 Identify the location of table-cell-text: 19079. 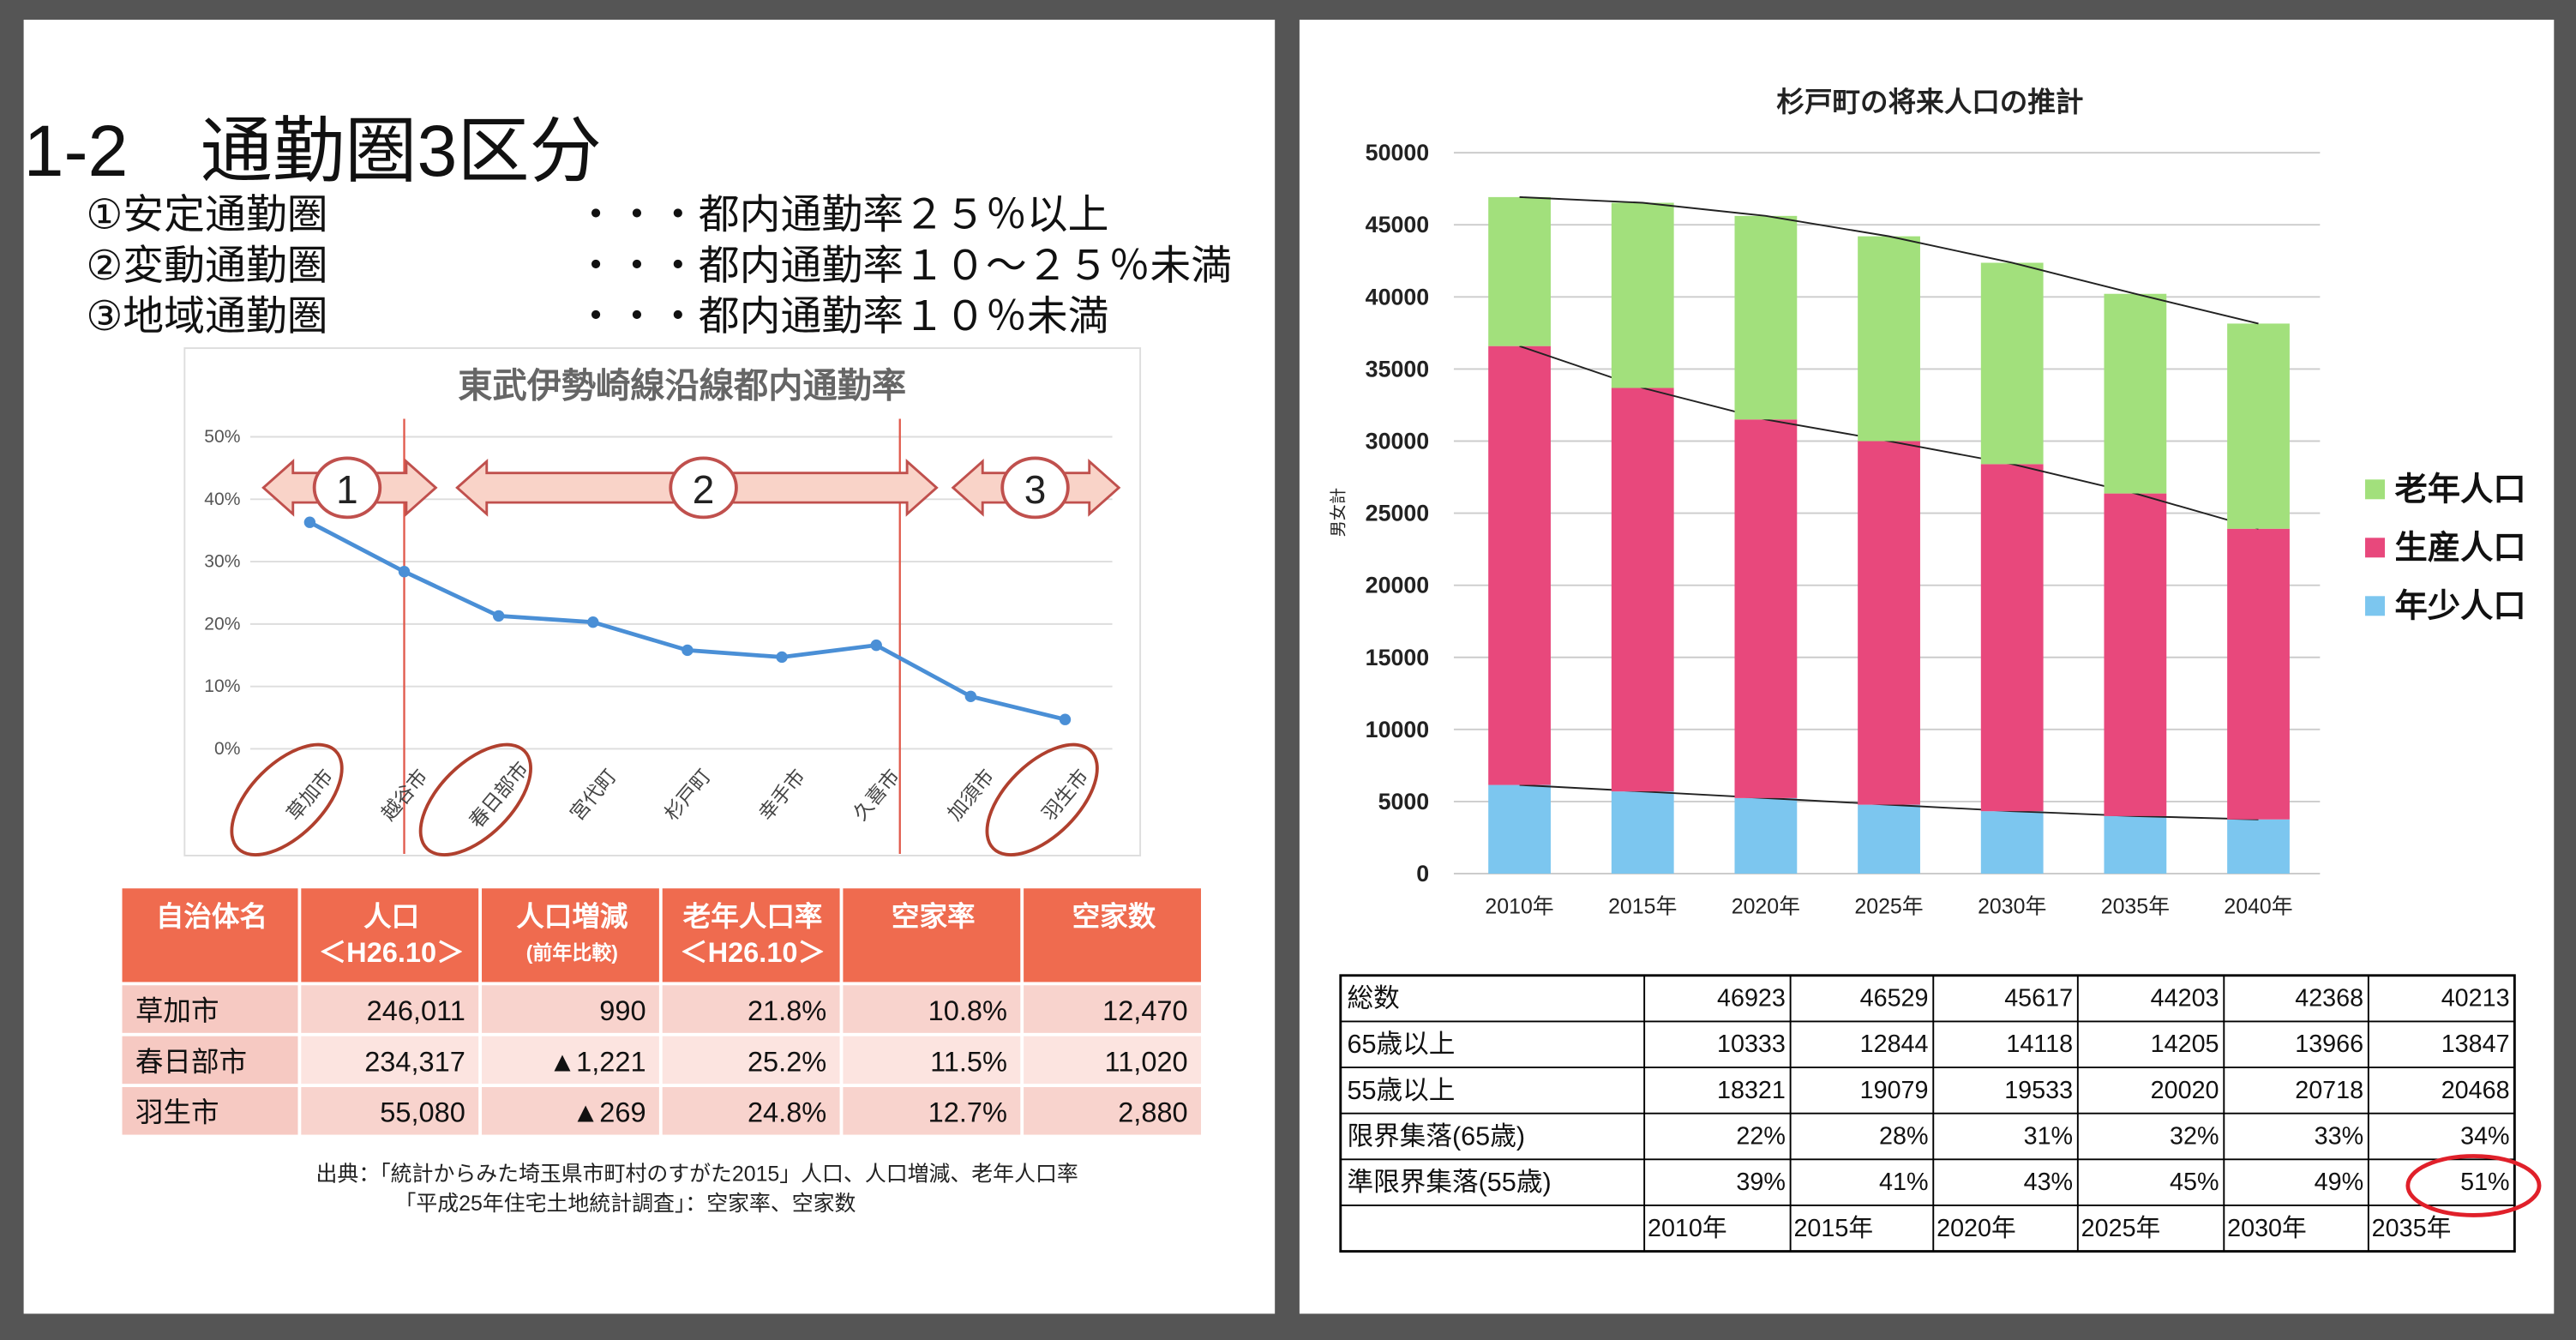
(1894, 1091).